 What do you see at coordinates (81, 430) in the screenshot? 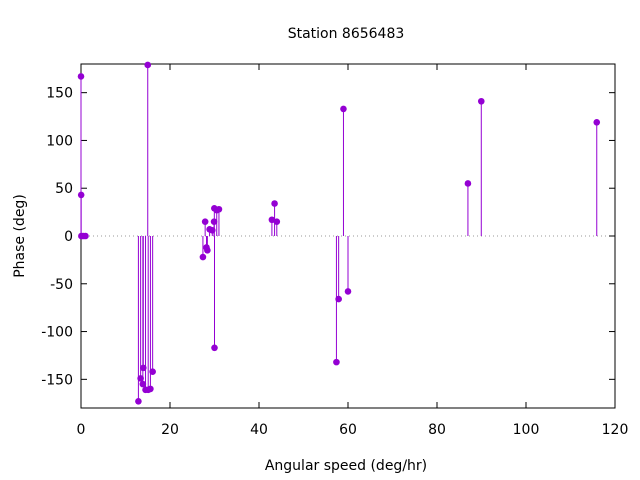
I see `x-tick-label: 0` at bounding box center [81, 430].